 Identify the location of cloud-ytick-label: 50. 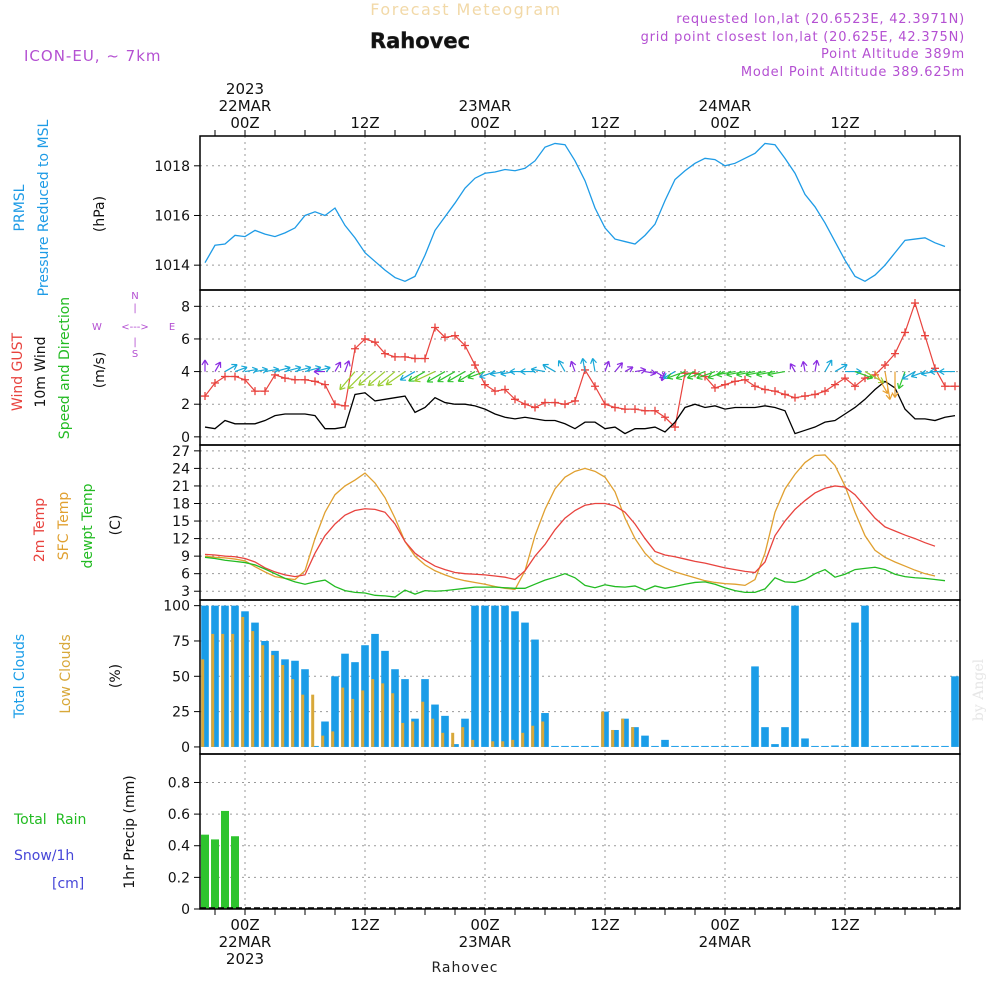
(181, 677).